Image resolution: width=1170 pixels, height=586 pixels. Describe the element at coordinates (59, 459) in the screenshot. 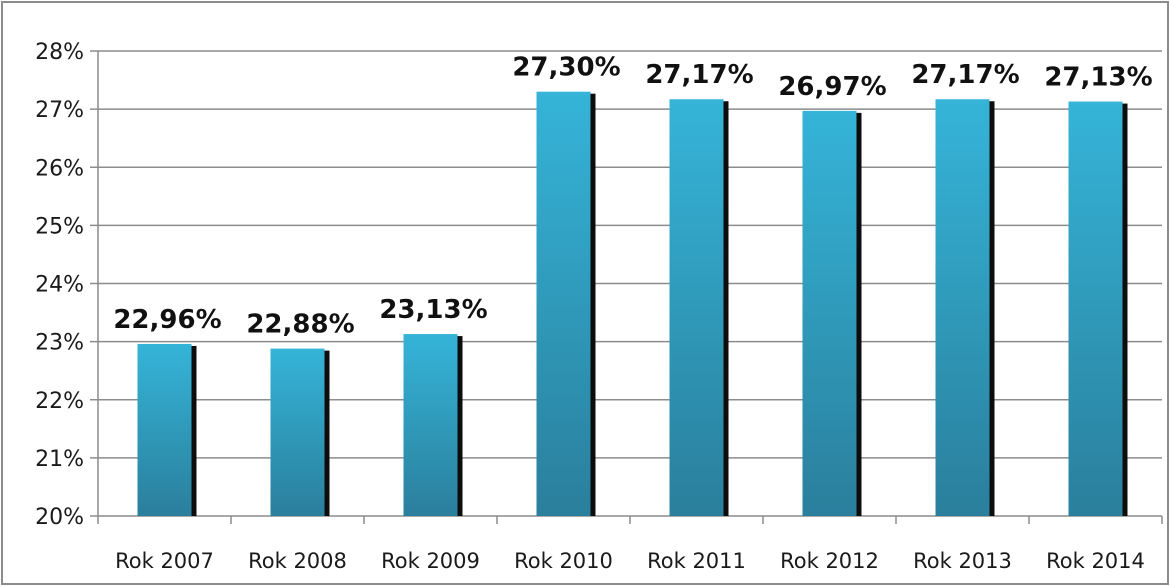

I see `y-tick-label: 21%` at that location.